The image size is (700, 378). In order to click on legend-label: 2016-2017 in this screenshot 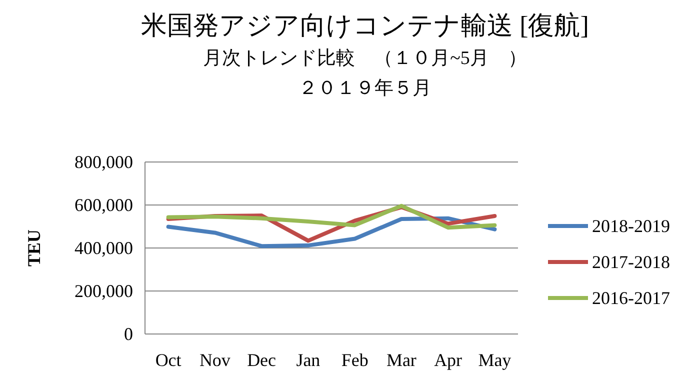, I will do `click(631, 298)`.